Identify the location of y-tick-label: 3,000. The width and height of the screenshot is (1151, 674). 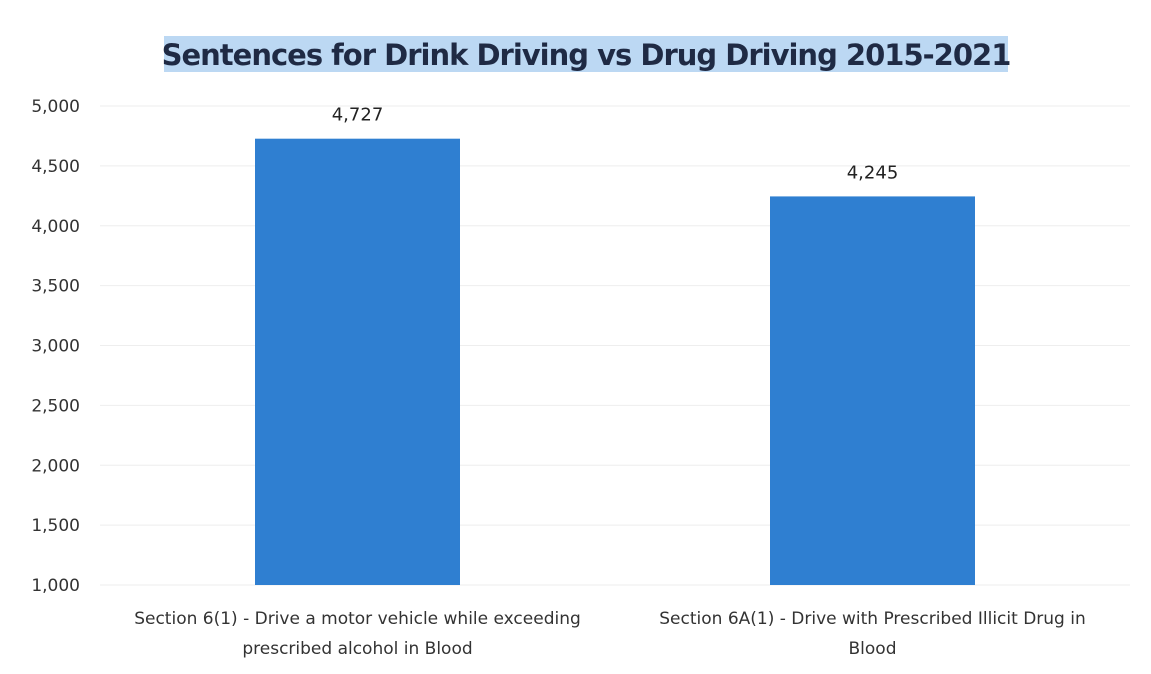
(55, 347).